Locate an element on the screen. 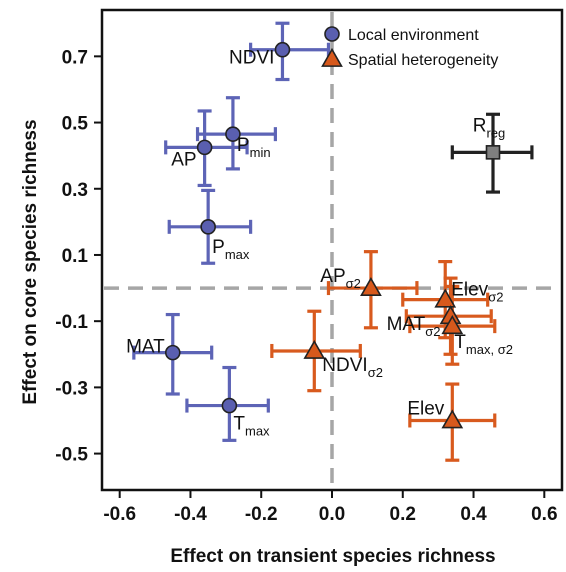 This screenshot has width=566, height=572. x-tick-label: 0.6 is located at coordinates (544, 514).